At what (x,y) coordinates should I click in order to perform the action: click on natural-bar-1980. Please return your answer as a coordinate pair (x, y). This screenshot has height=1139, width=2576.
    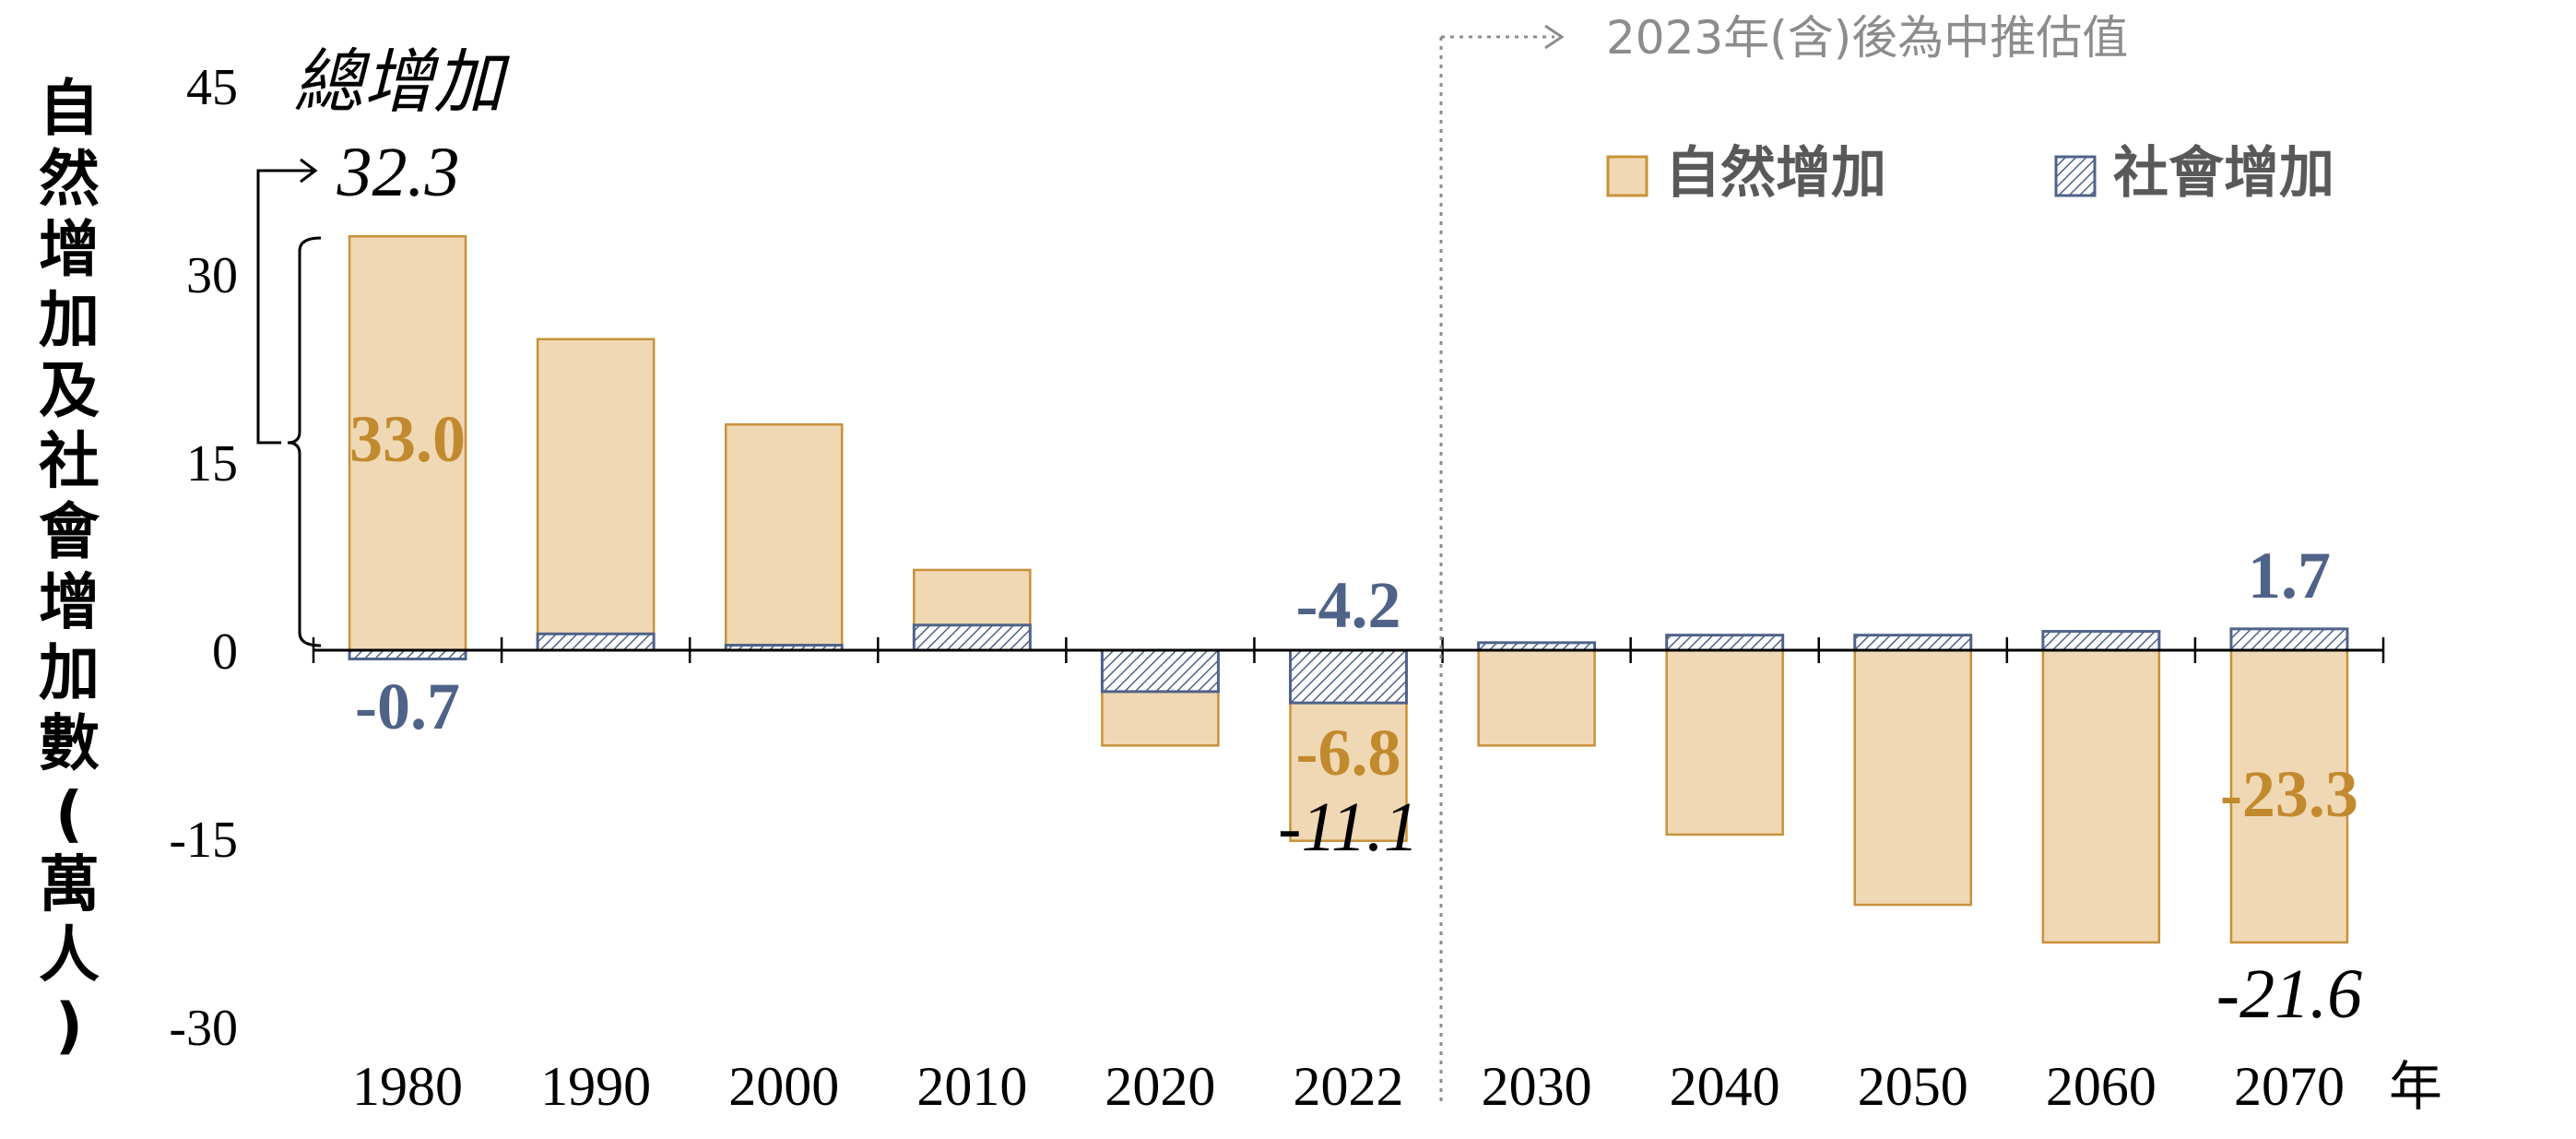
    Looking at the image, I should click on (407, 443).